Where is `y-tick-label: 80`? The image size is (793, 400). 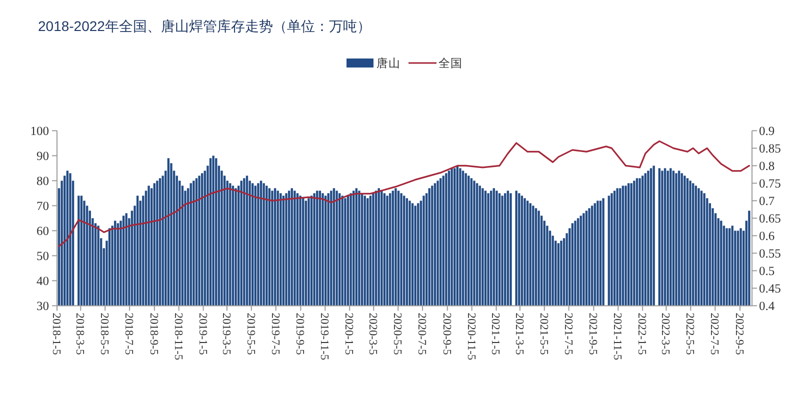 y-tick-label: 80 is located at coordinates (42, 181).